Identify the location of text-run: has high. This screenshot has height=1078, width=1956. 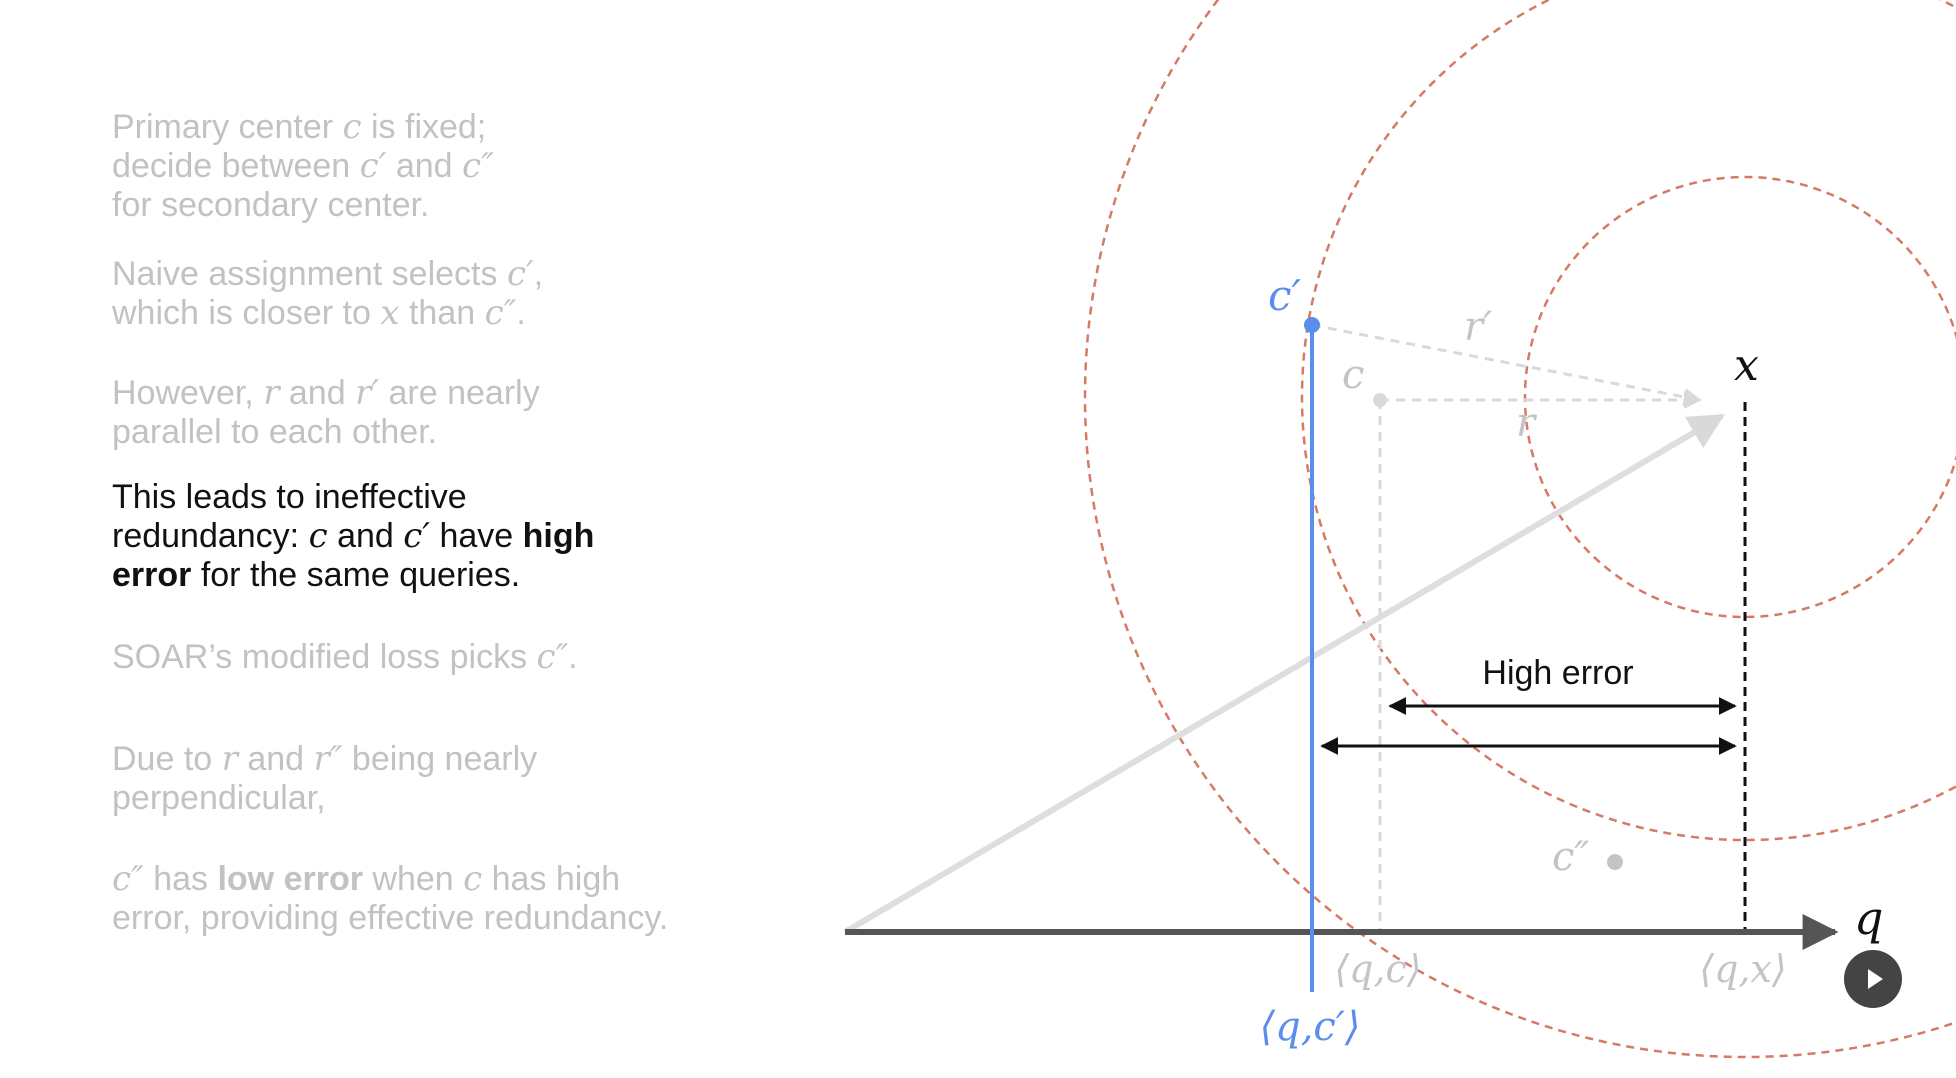
(551, 879).